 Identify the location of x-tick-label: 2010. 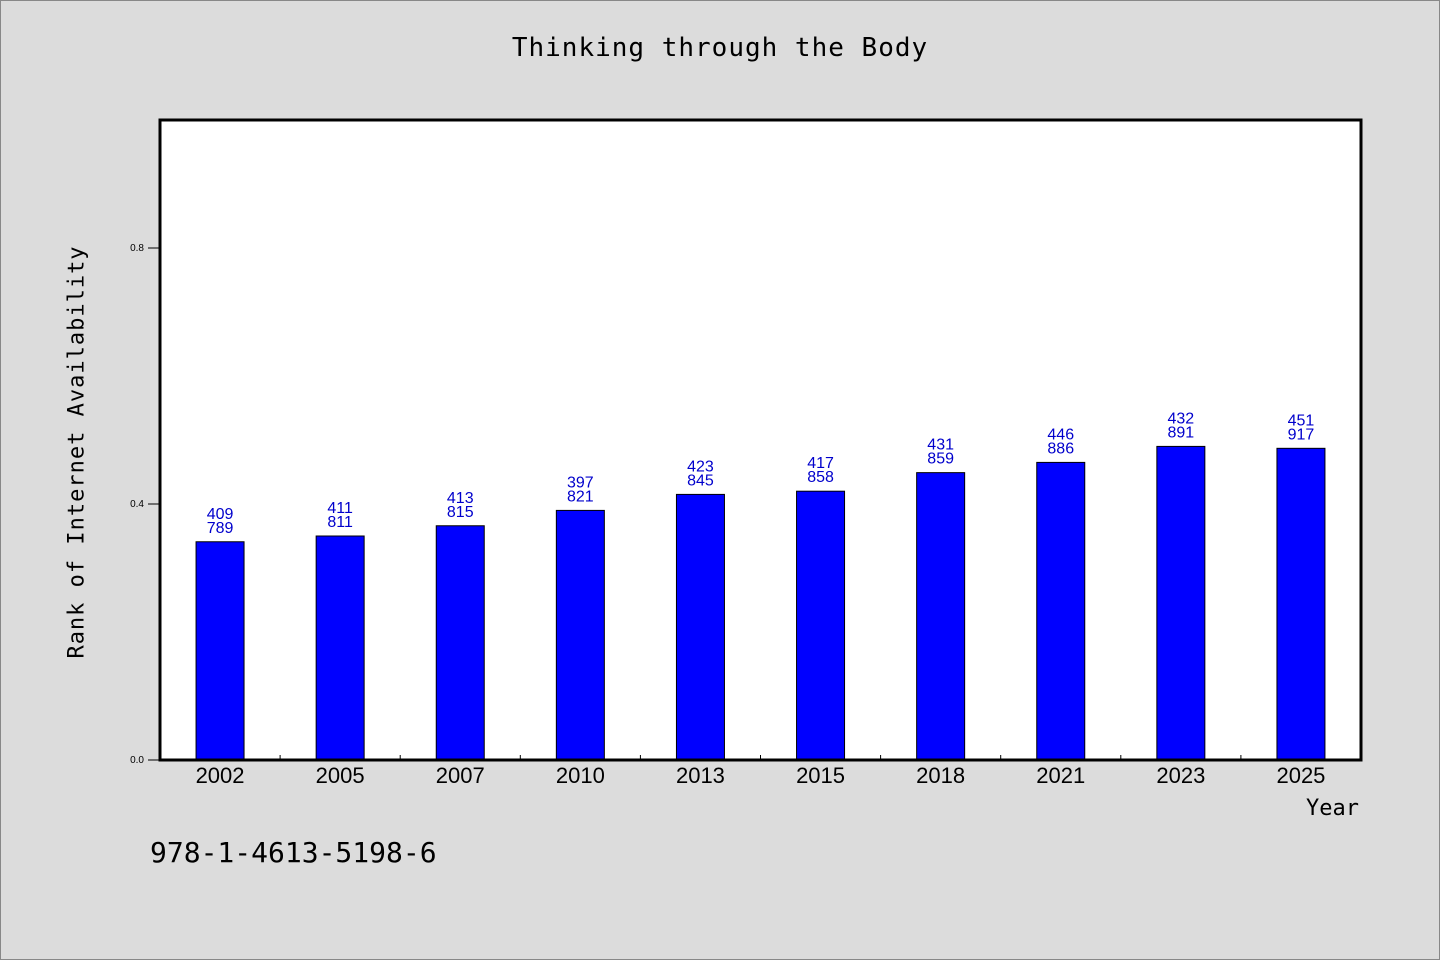
(580, 775).